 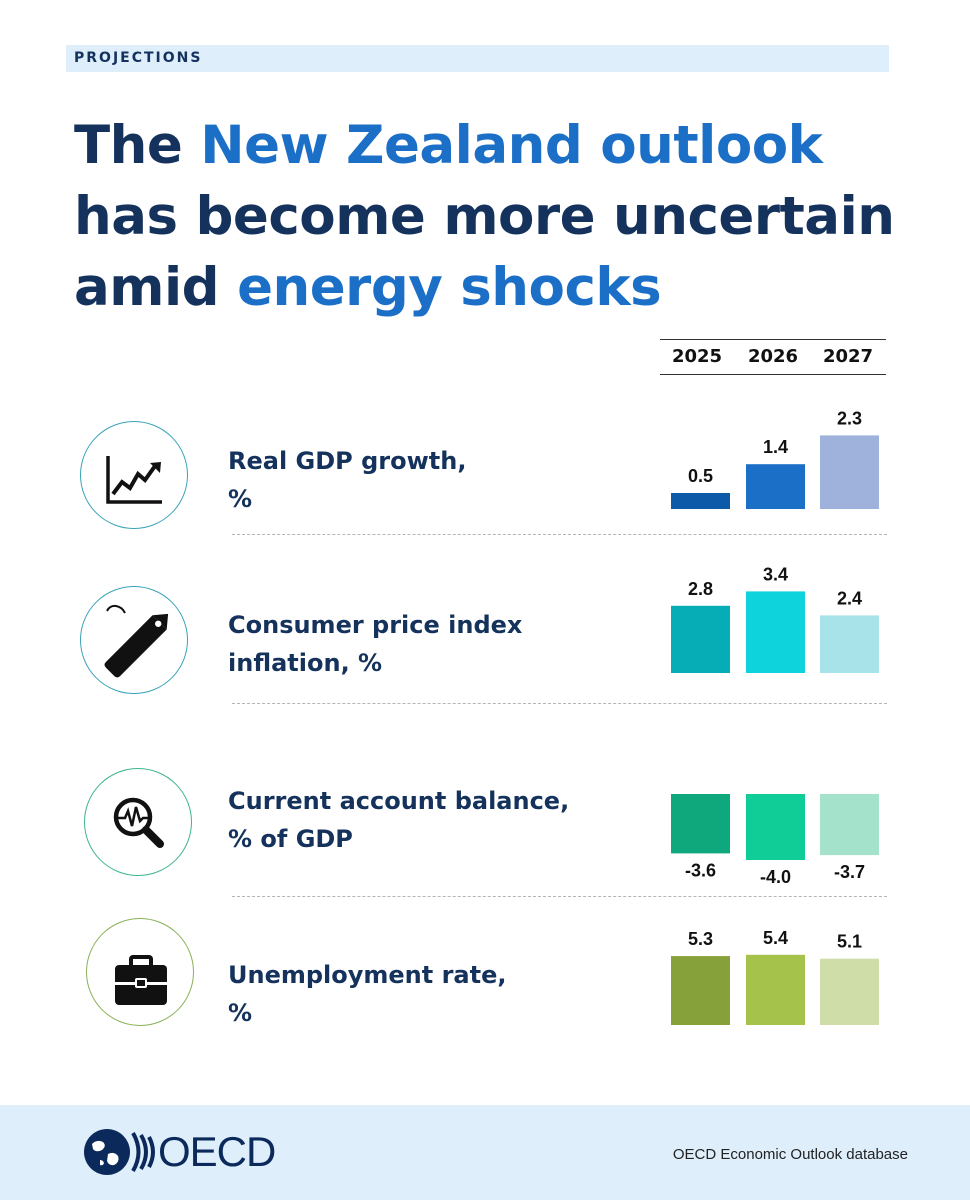 I want to click on current-account-icon-circle, so click(x=138, y=822).